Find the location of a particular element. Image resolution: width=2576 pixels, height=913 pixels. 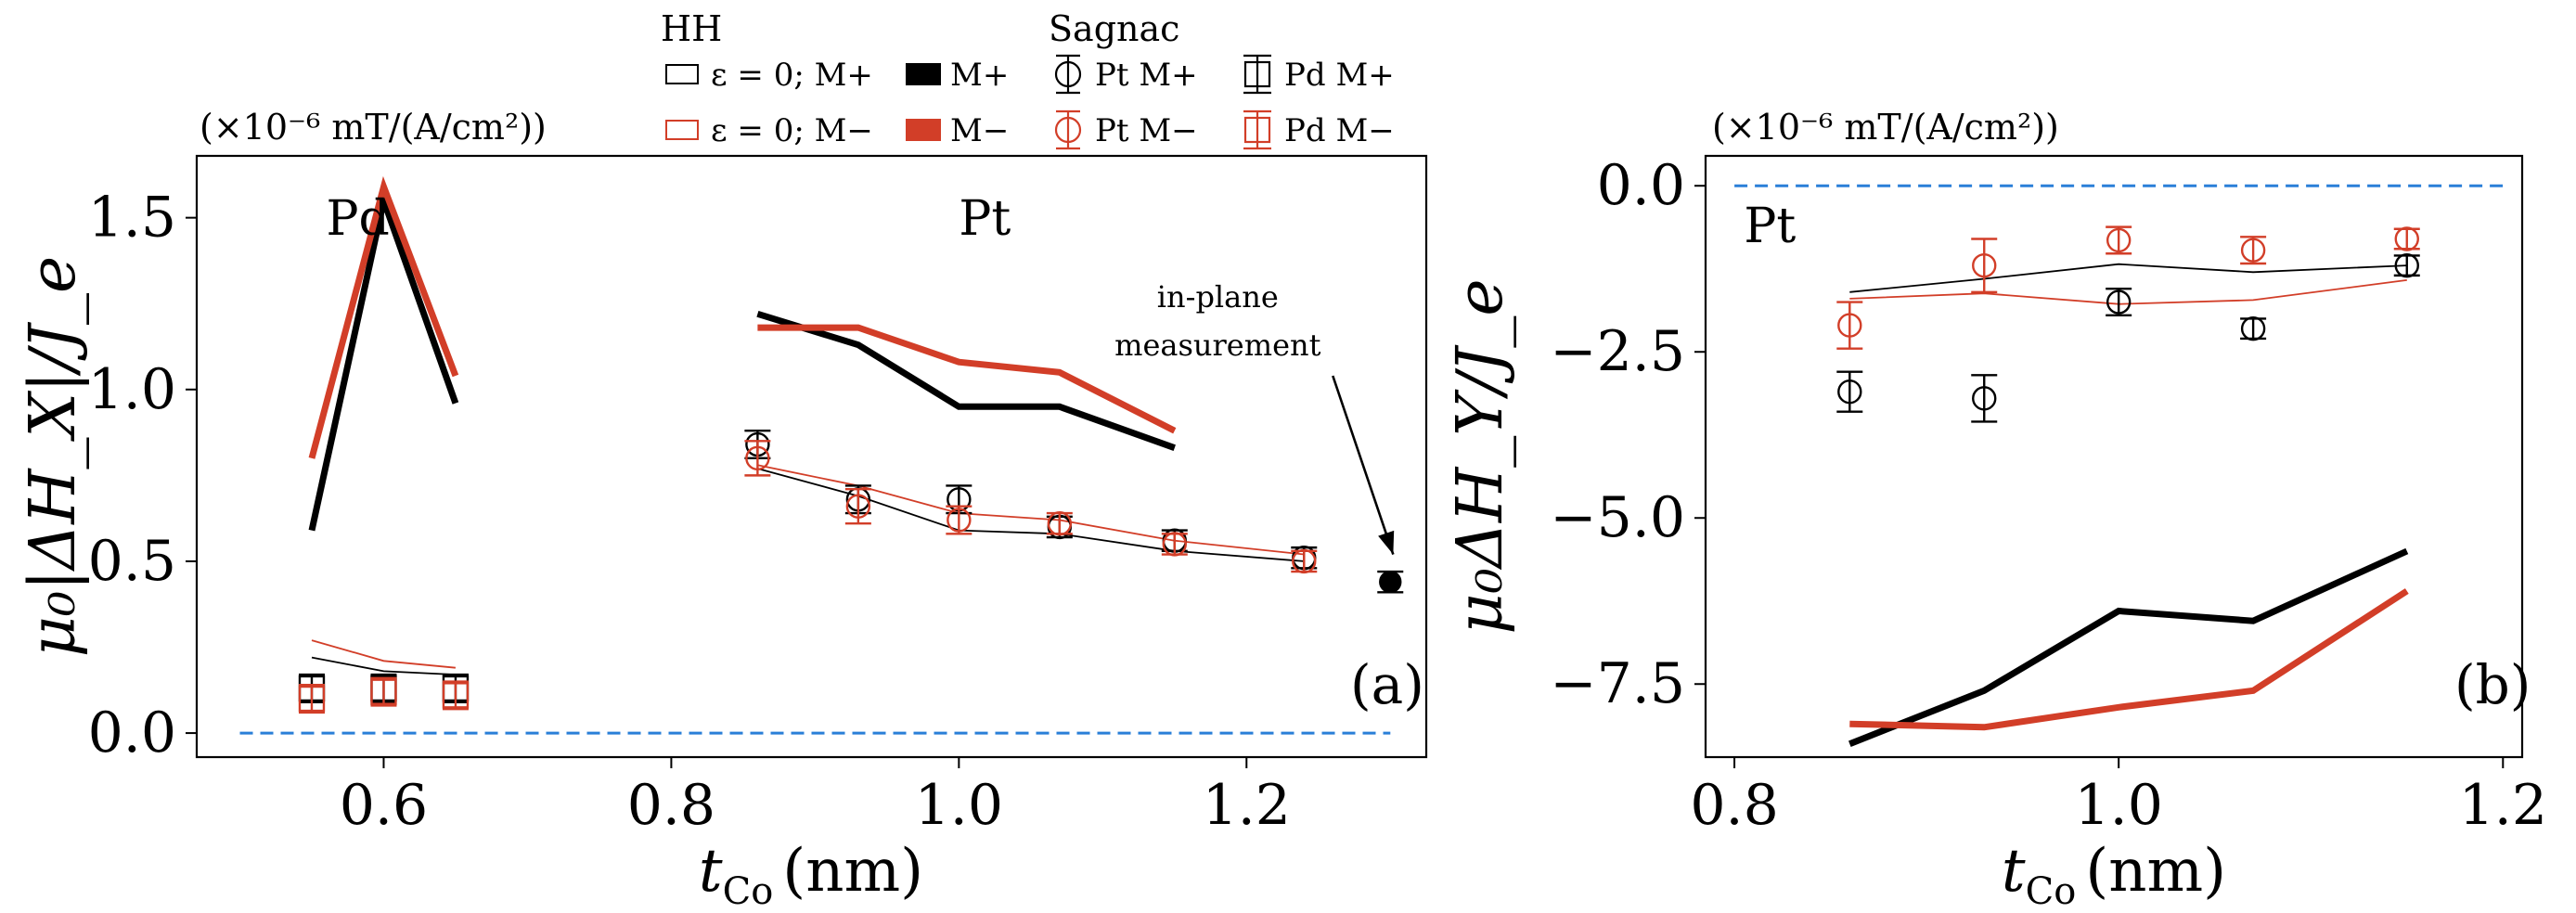

panel-b-series-1-thick-line is located at coordinates (2129, 659).